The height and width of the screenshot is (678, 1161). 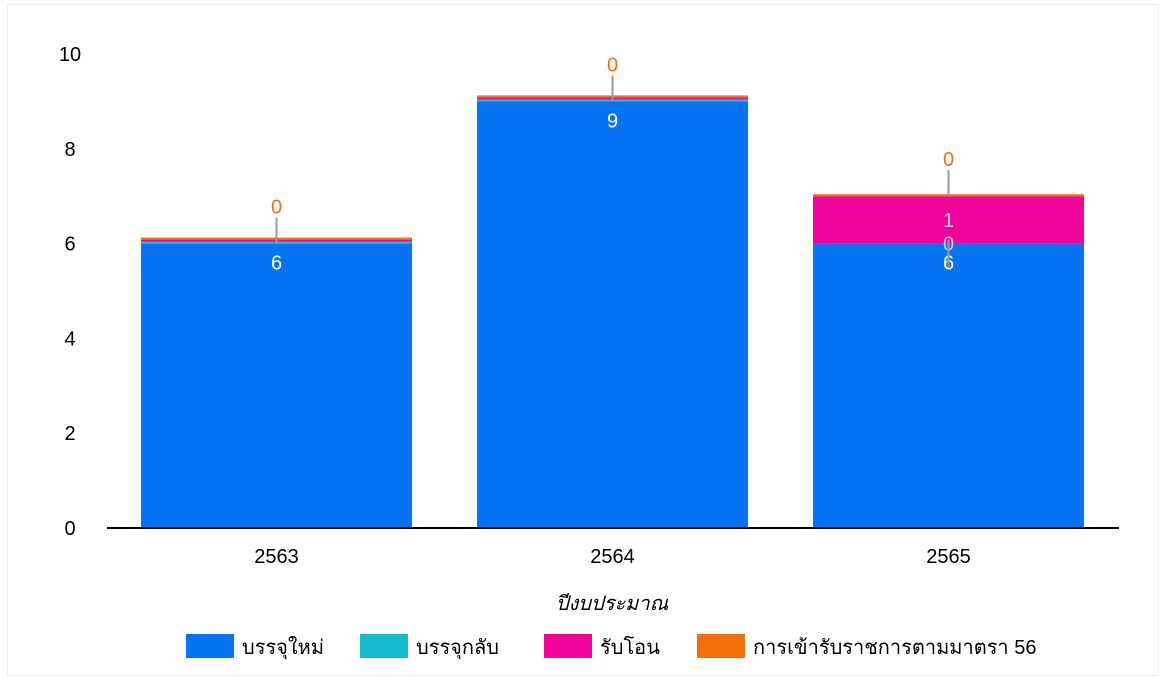 I want to click on x-axis-ticks: 2563 2564 2565, so click(x=612, y=557).